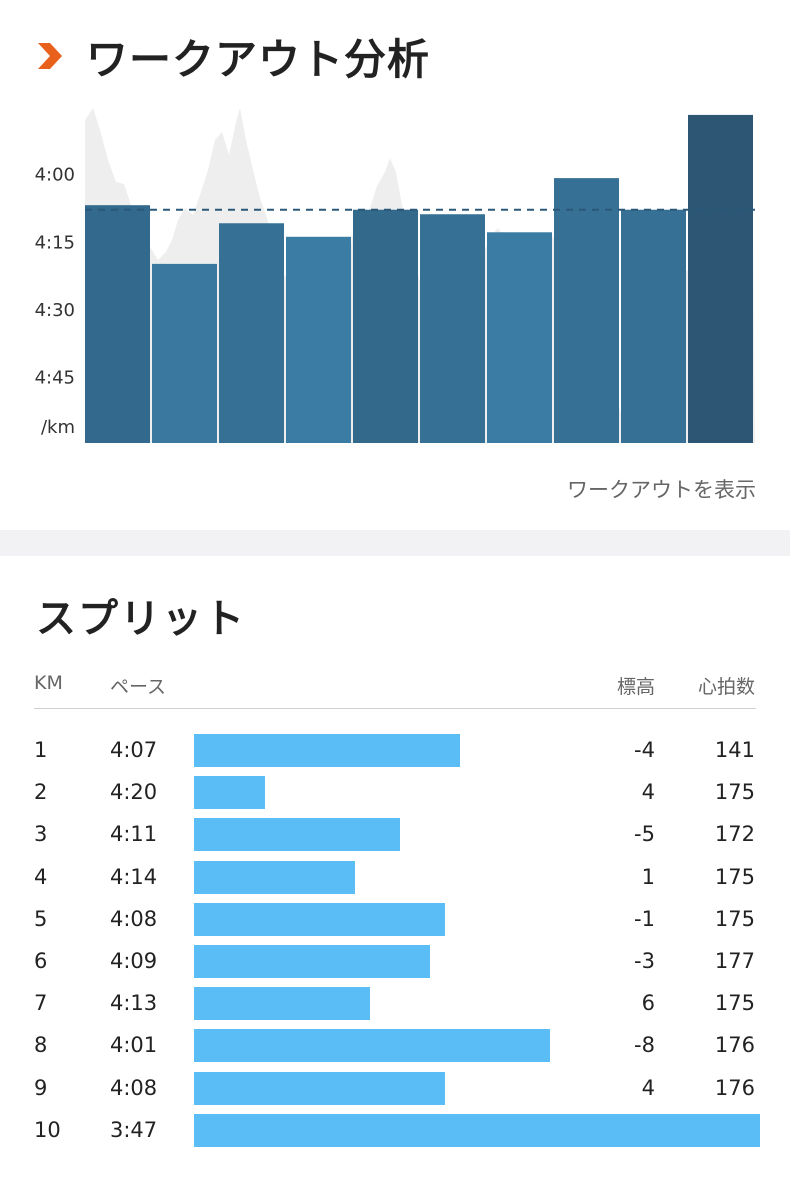  What do you see at coordinates (134, 834) in the screenshot?
I see `split-pace: 4:11` at bounding box center [134, 834].